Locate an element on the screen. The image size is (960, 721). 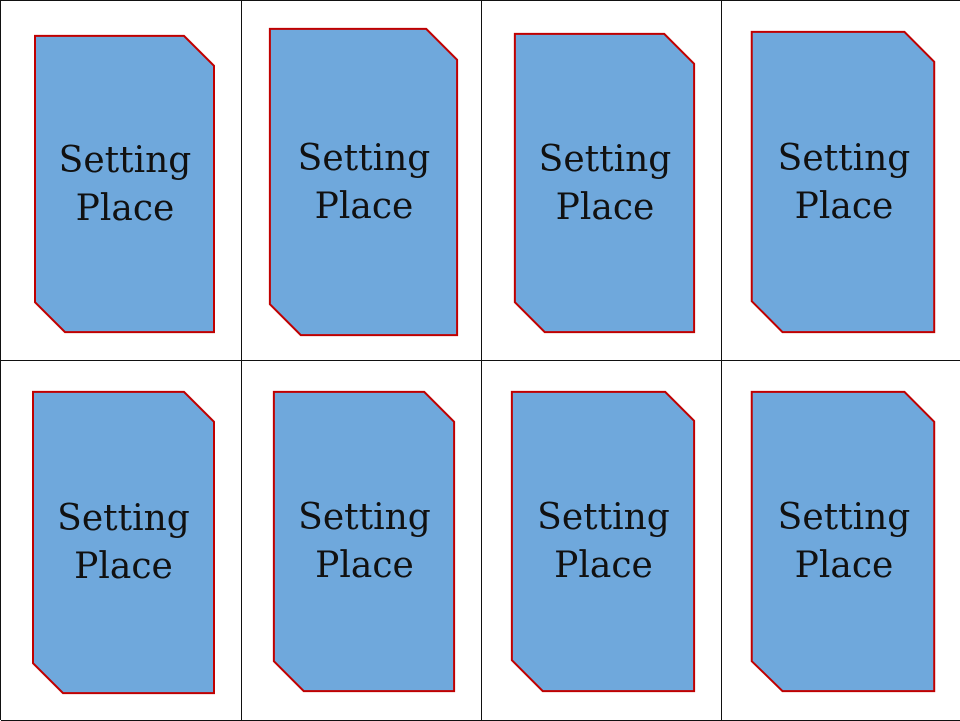
card-cell-3: Setting Place is located at coordinates (602, 181).